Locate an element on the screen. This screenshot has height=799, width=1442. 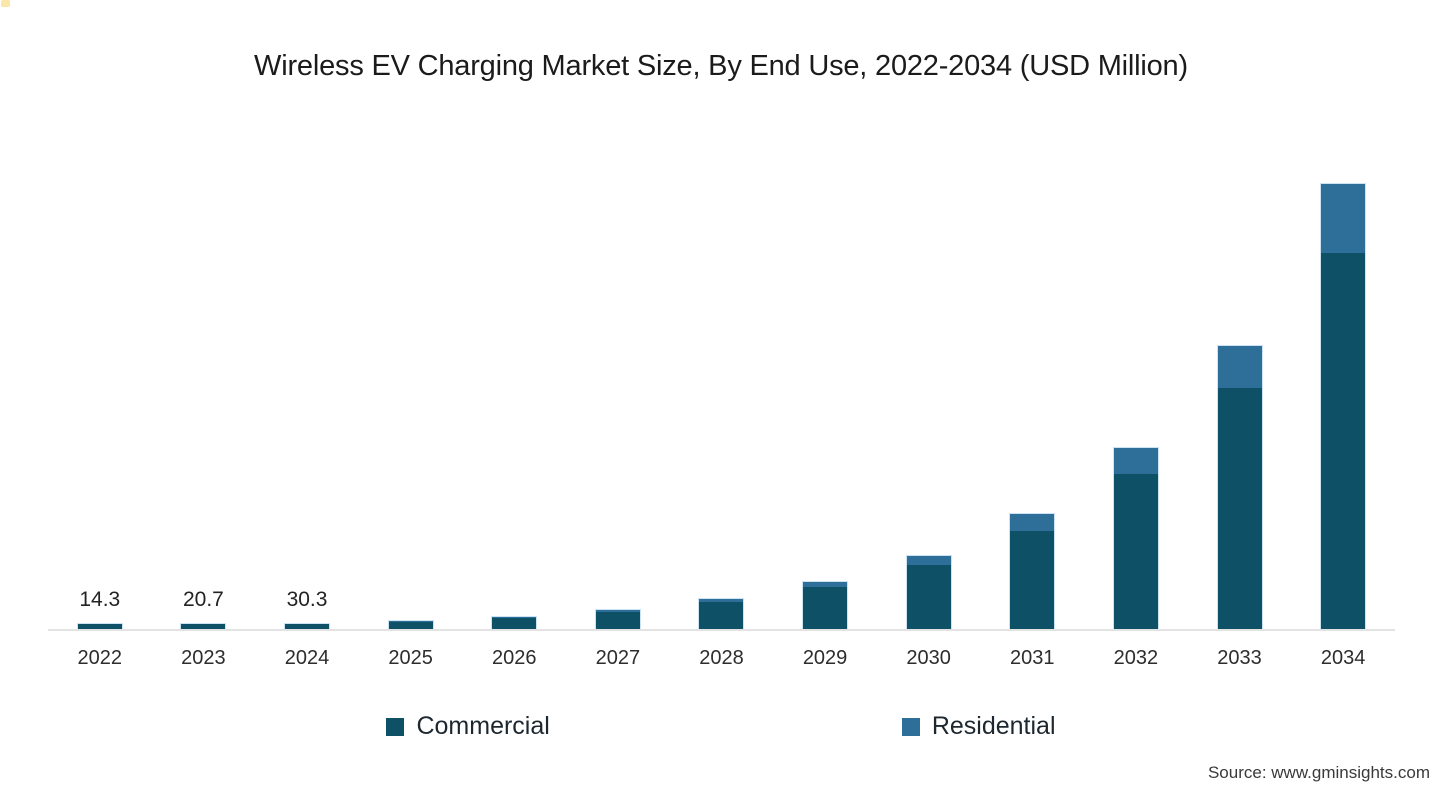
bar-stack-2034 is located at coordinates (1343, 406).